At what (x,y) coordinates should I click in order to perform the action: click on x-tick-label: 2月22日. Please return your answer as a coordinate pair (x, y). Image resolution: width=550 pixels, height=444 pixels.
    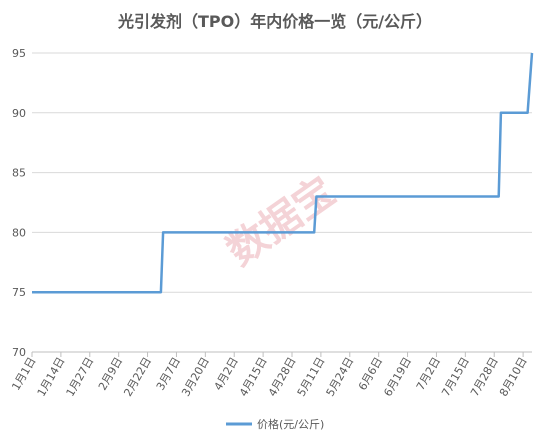
    Looking at the image, I should click on (137, 377).